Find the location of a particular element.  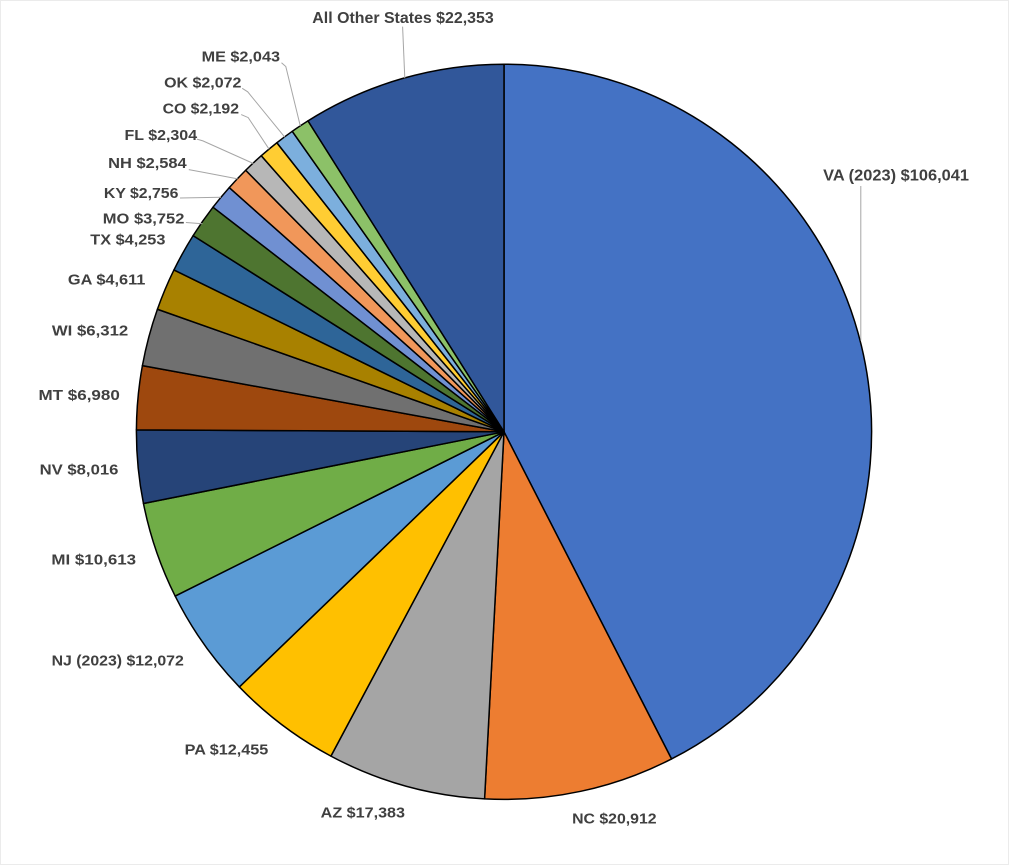

svg-text: FL $2,304 is located at coordinates (161, 135).